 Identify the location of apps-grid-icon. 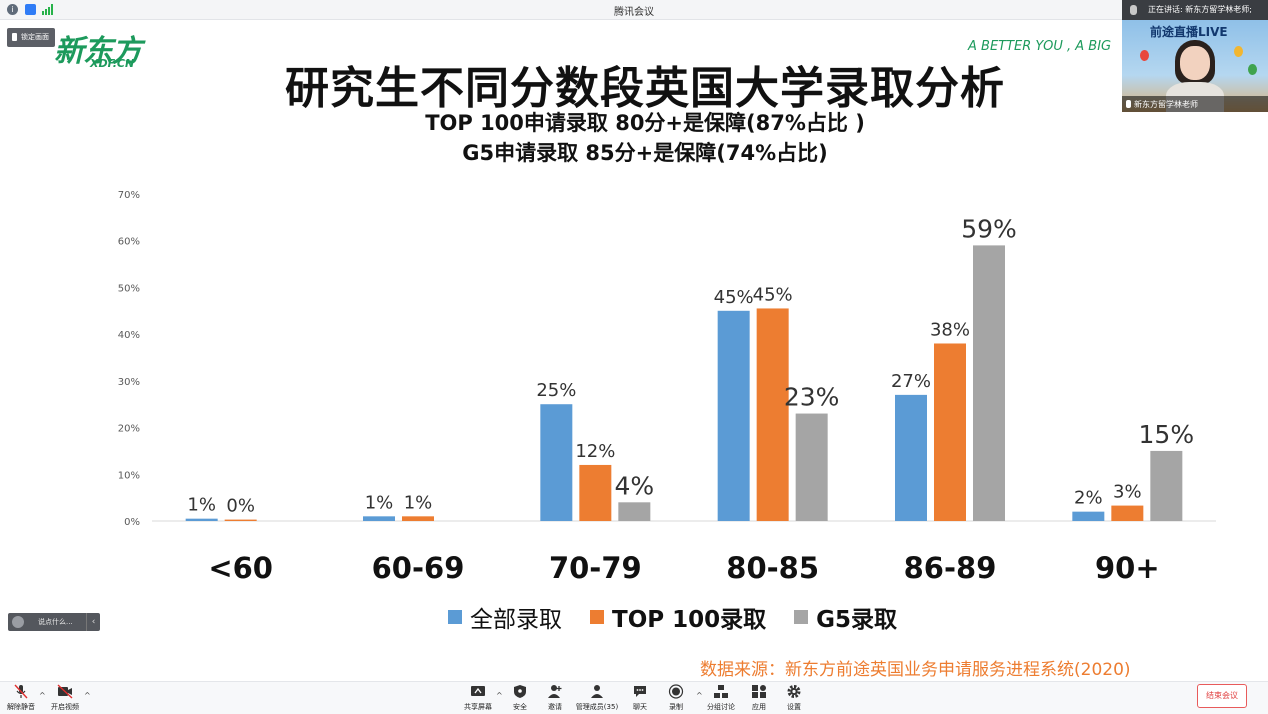
(759, 691).